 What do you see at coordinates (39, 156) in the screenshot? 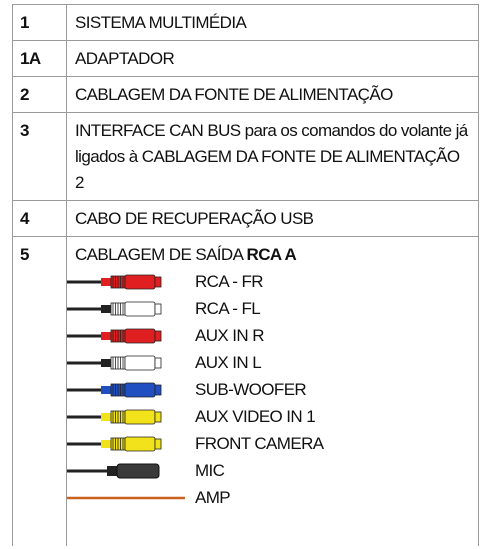
I see `row-number: 3` at bounding box center [39, 156].